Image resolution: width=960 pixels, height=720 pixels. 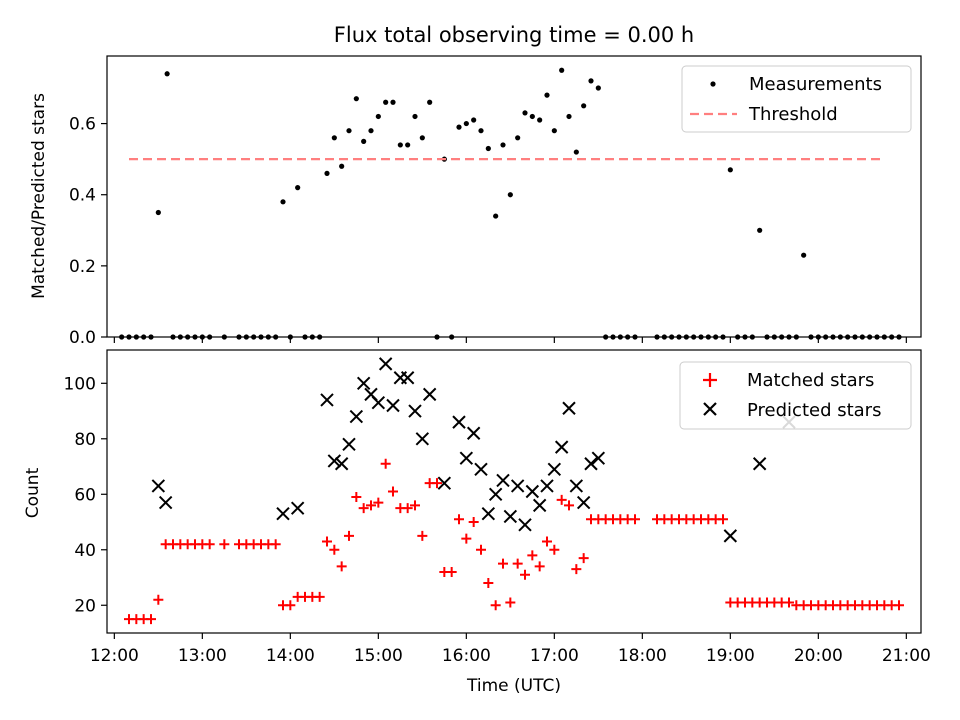 I want to click on top-y-axis-label: Matched/Predicted stars, so click(x=39, y=196).